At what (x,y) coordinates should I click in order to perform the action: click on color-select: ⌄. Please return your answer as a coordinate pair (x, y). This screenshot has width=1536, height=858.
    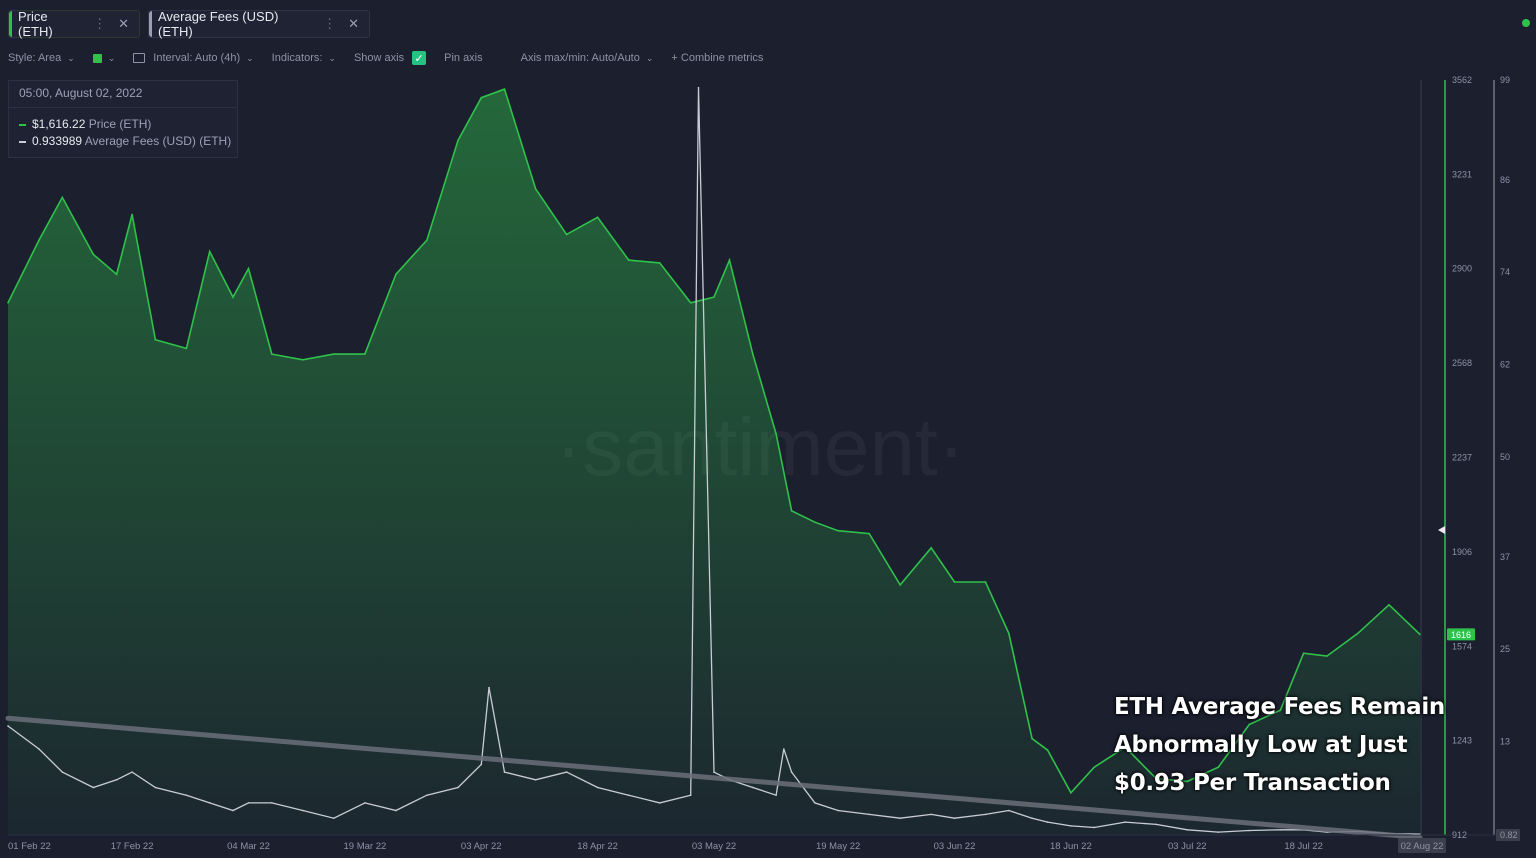
    Looking at the image, I should click on (104, 58).